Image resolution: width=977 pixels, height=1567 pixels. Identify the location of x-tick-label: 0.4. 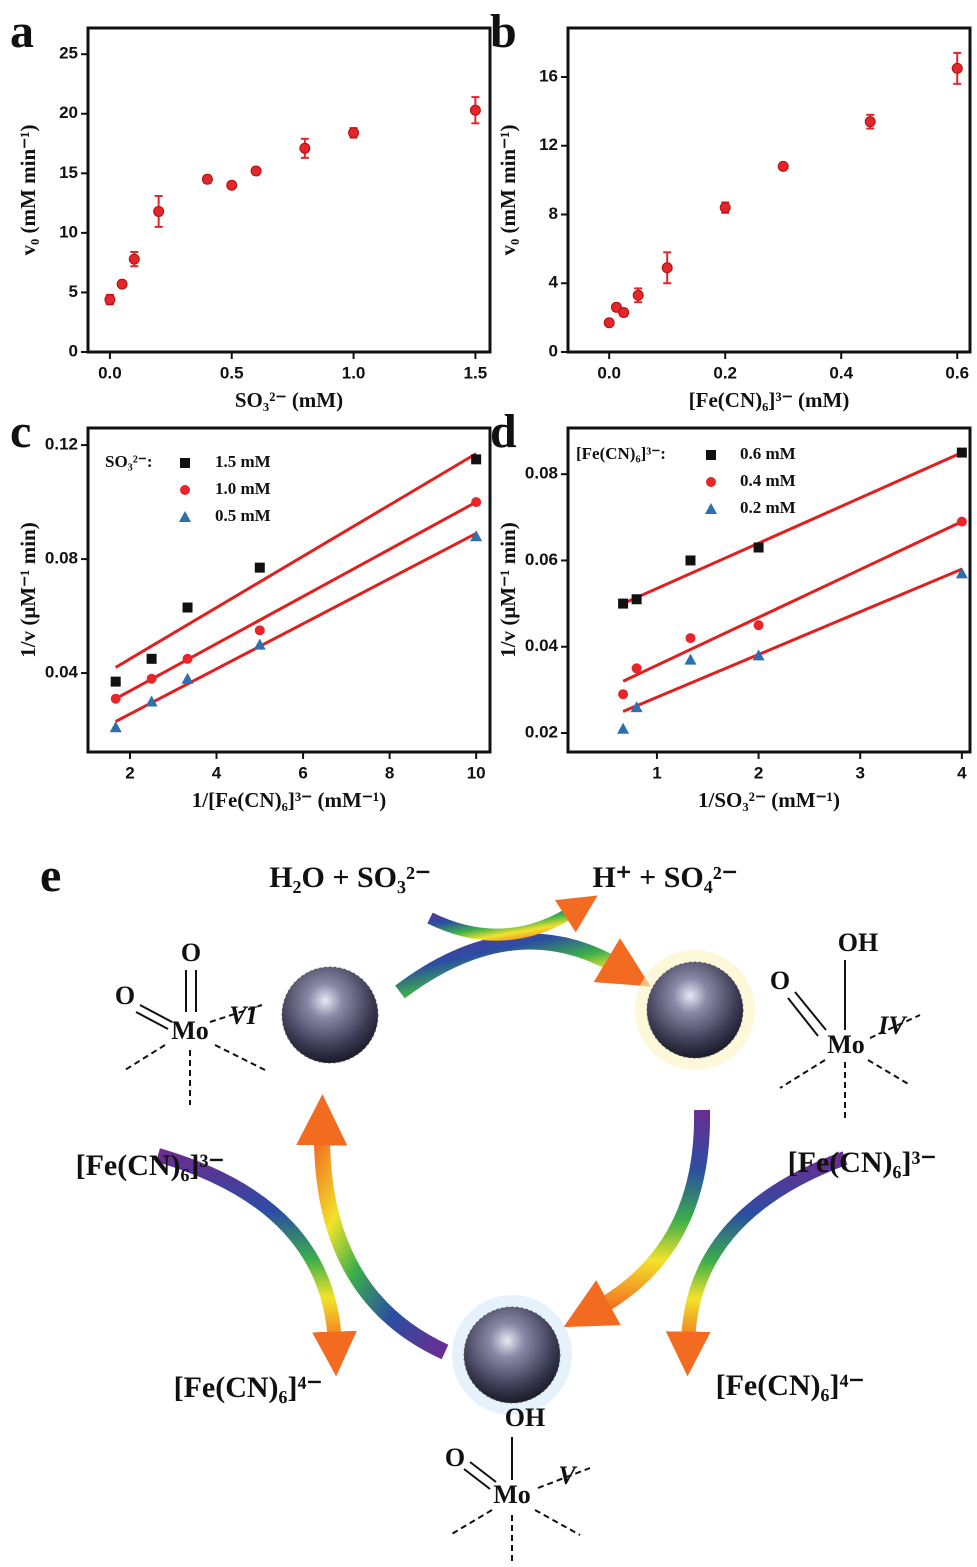
(841, 372).